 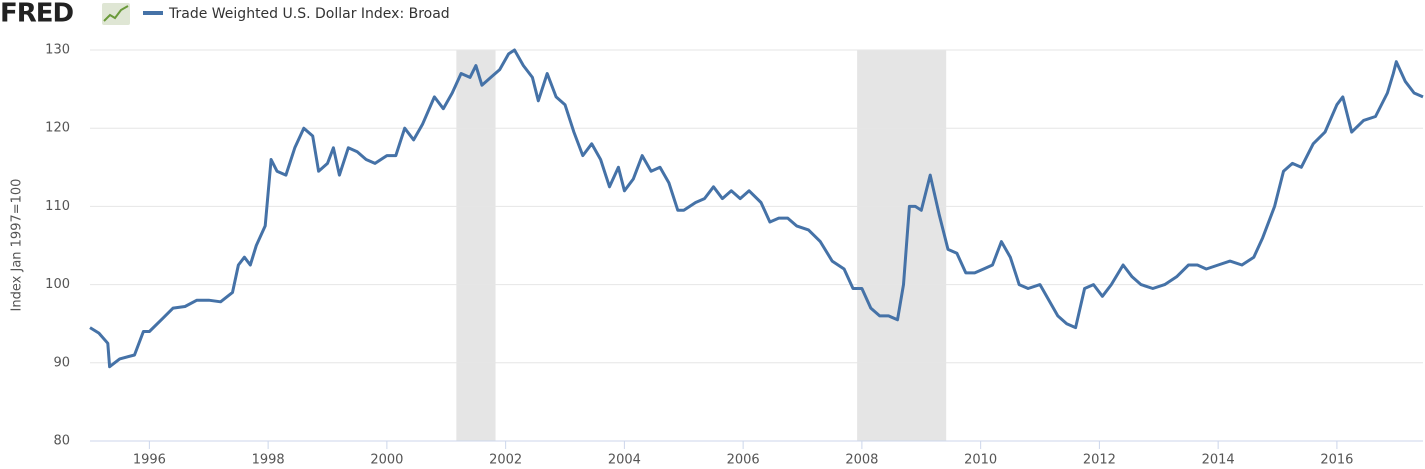 What do you see at coordinates (309, 14) in the screenshot?
I see `legend-label: Trade Weighted U.S. Dollar Index: Broad` at bounding box center [309, 14].